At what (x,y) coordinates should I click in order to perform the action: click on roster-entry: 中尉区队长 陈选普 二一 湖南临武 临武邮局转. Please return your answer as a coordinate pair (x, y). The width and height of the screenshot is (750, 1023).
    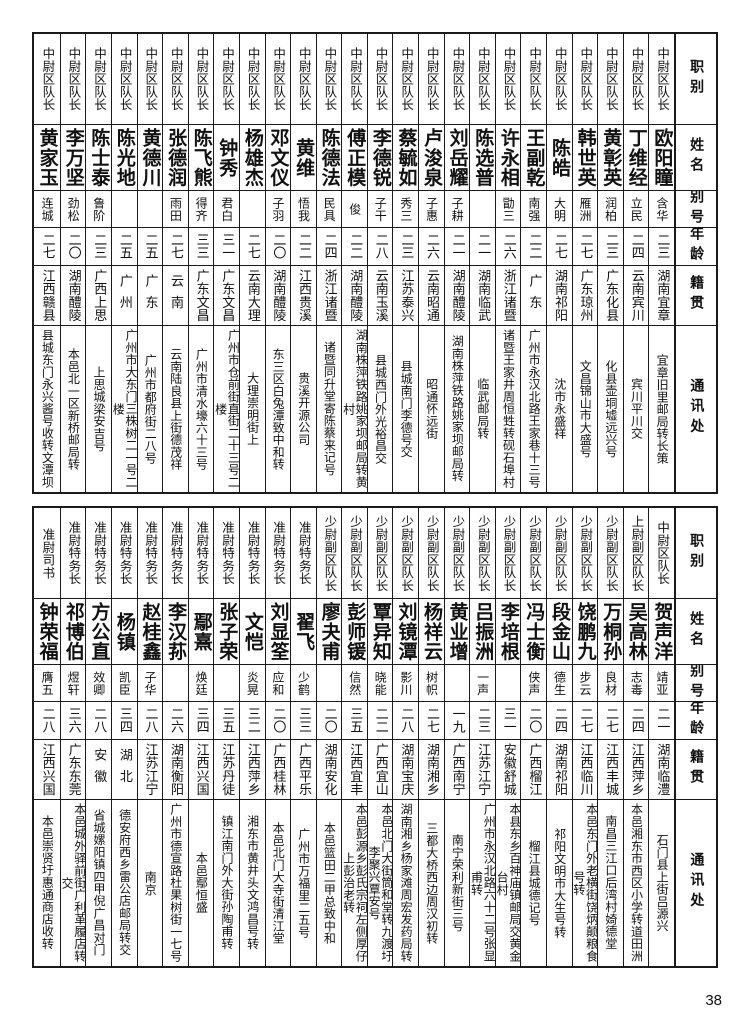
    Looking at the image, I should click on (482, 263).